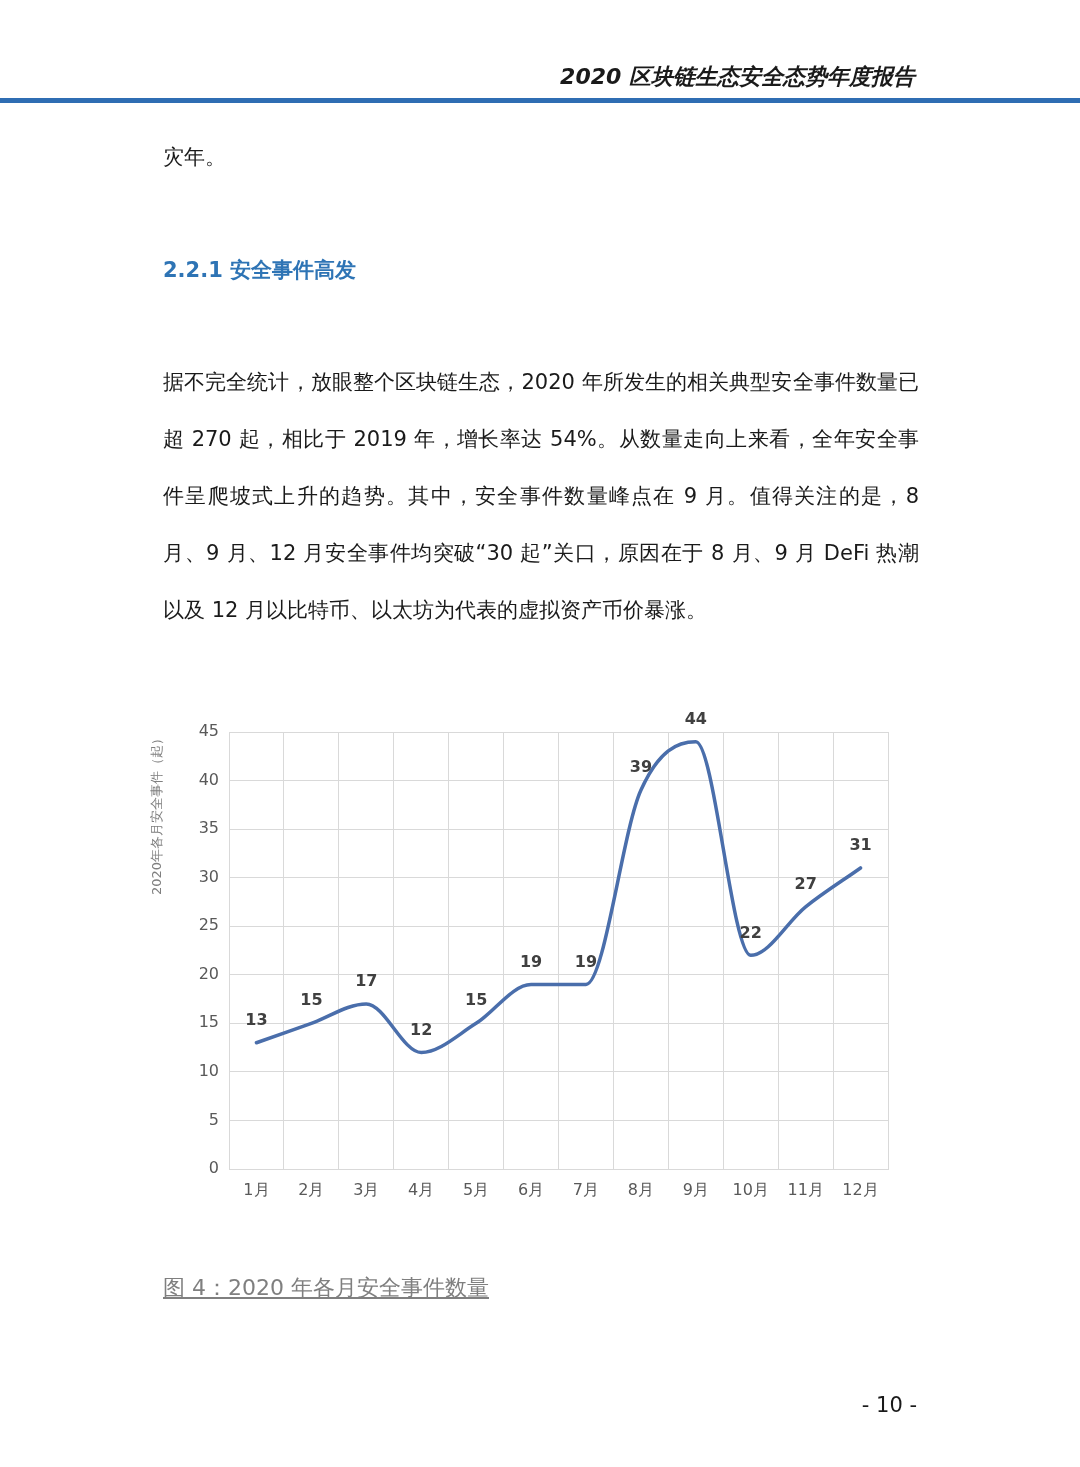 The image size is (1080, 1467). I want to click on y-tick-label: 5, so click(213, 1119).